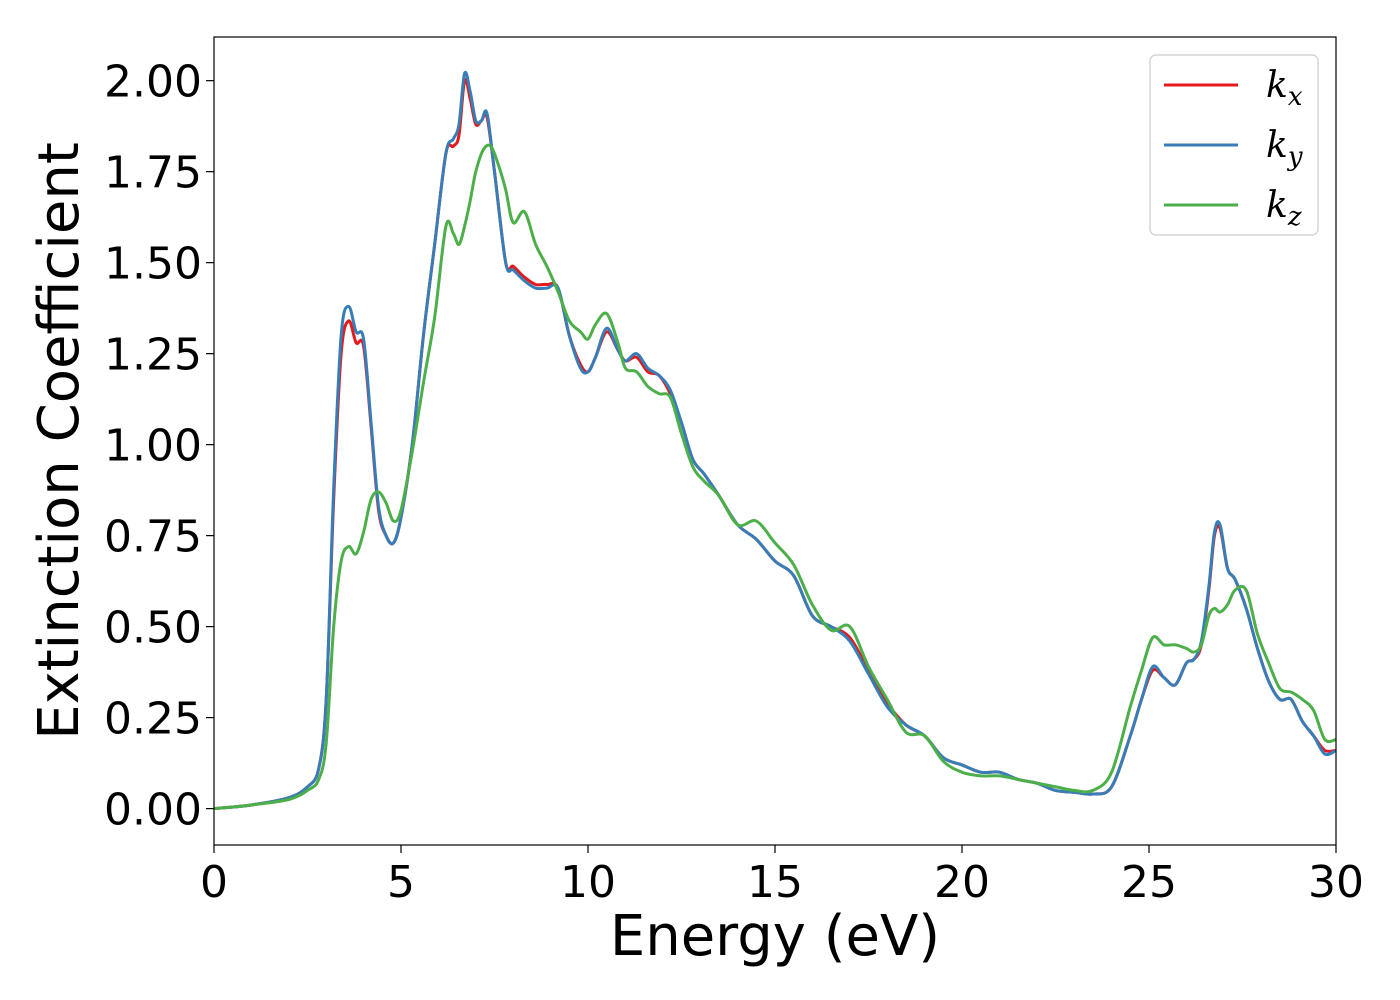 This screenshot has width=1400, height=1000. I want to click on y-axis-label: Extinction Coefficient, so click(59, 441).